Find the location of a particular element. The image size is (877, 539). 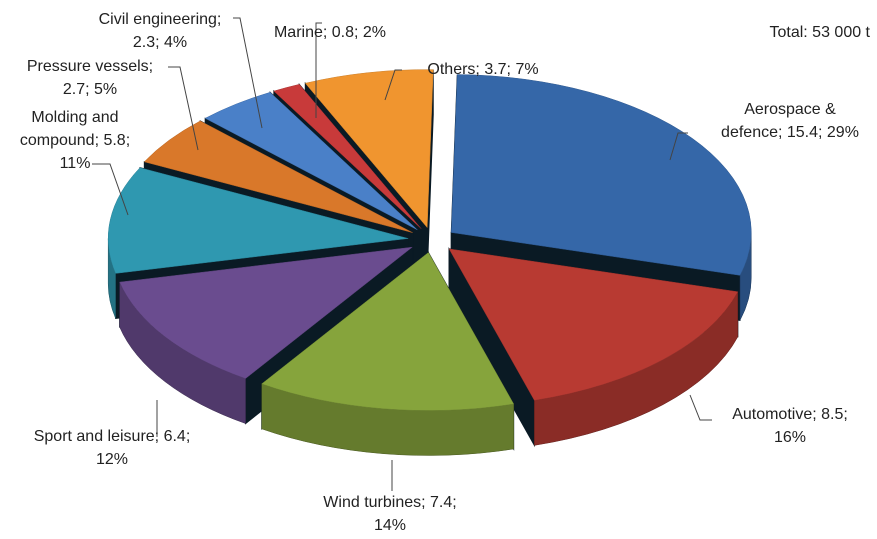

data-label-line: 2.3; 4% is located at coordinates (160, 42).